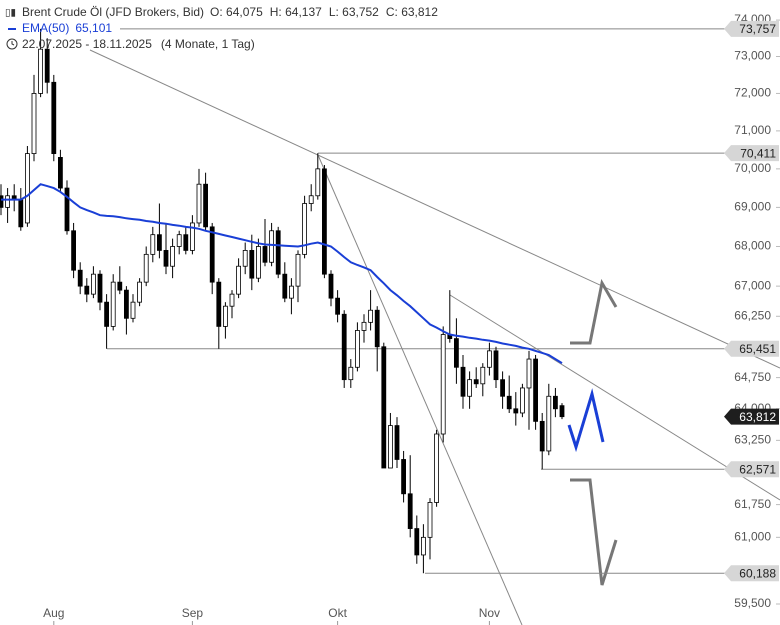 The height and width of the screenshot is (625, 780). I want to click on y-tick-label: 71,000, so click(752, 130).